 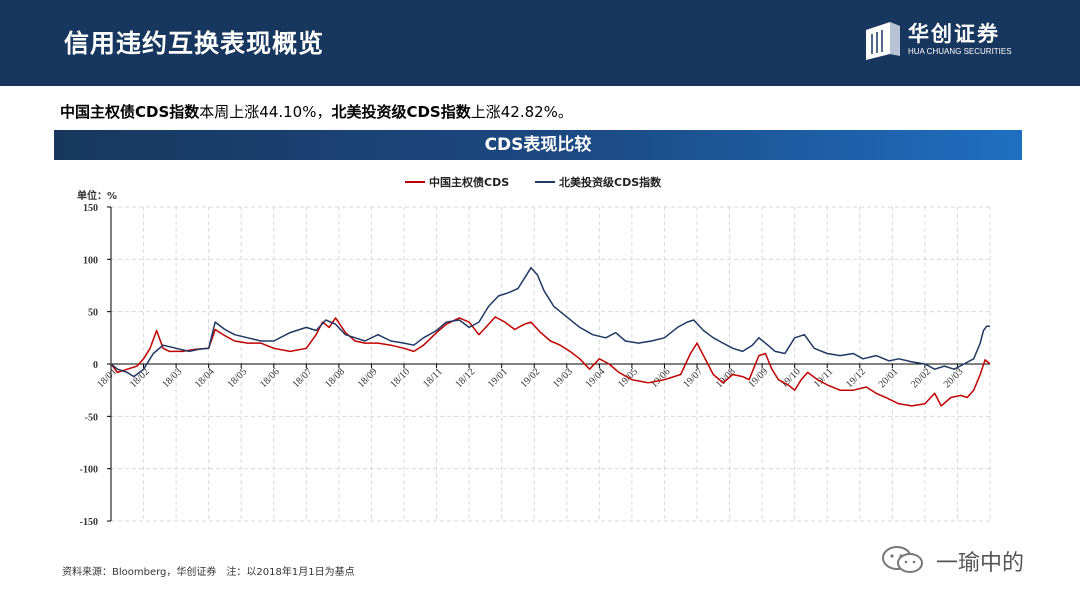 I want to click on legend-label-1: 中国主权债CDS, so click(x=469, y=182).